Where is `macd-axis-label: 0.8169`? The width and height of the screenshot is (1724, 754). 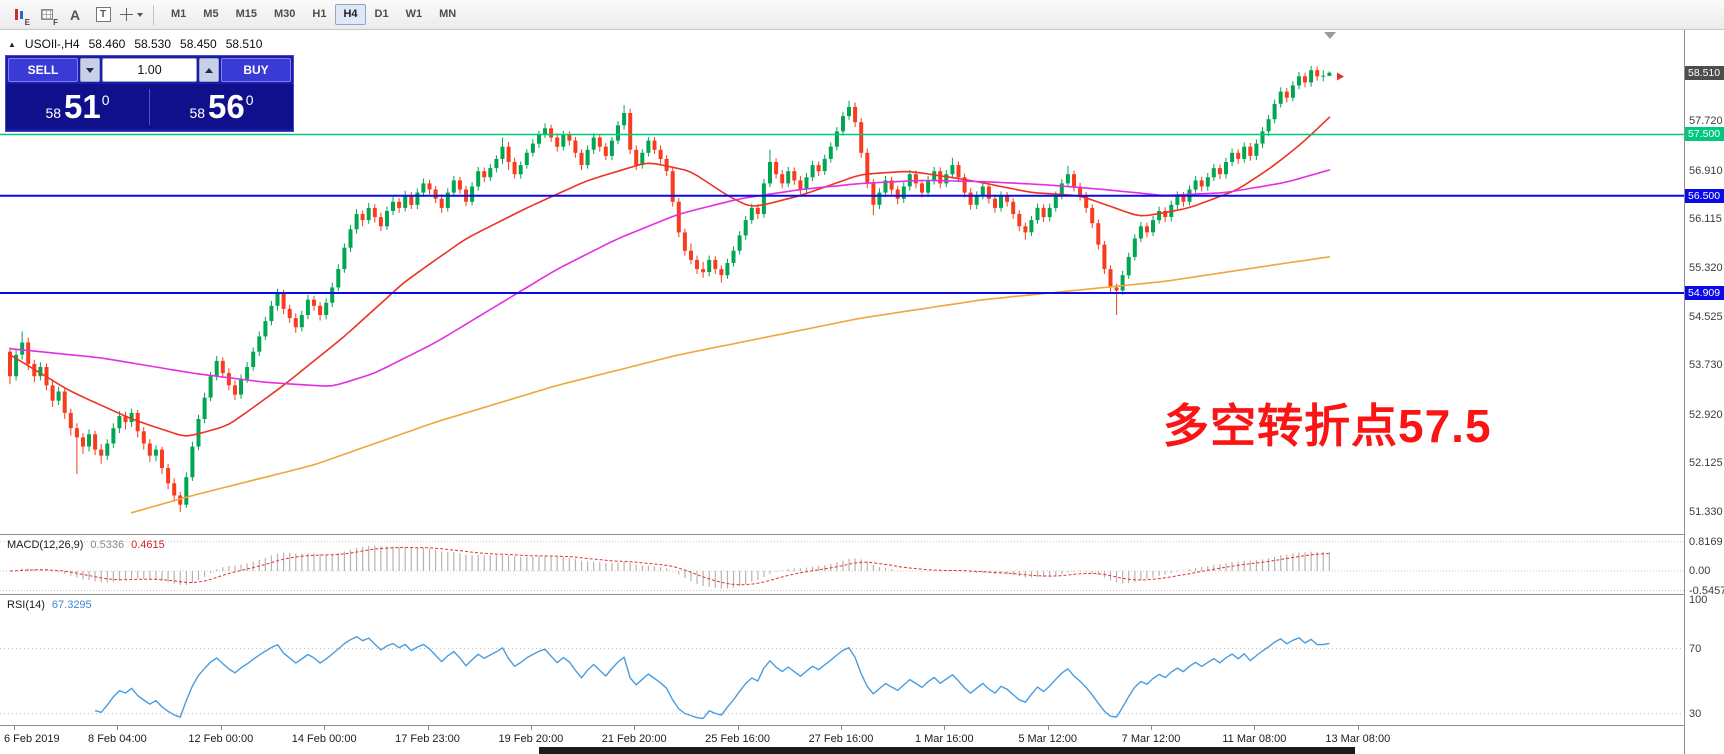
macd-axis-label: 0.8169 is located at coordinates (1706, 542).